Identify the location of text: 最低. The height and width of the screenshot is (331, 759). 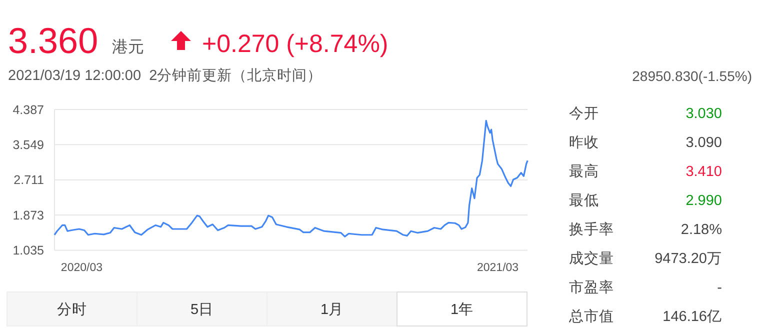
(584, 201).